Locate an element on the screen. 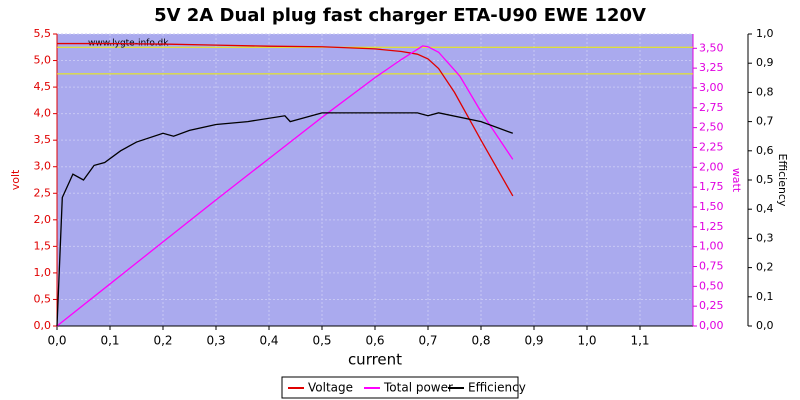 Image resolution: width=800 pixels, height=400 pixels. y-tick-label: 0,5 is located at coordinates (43, 298).